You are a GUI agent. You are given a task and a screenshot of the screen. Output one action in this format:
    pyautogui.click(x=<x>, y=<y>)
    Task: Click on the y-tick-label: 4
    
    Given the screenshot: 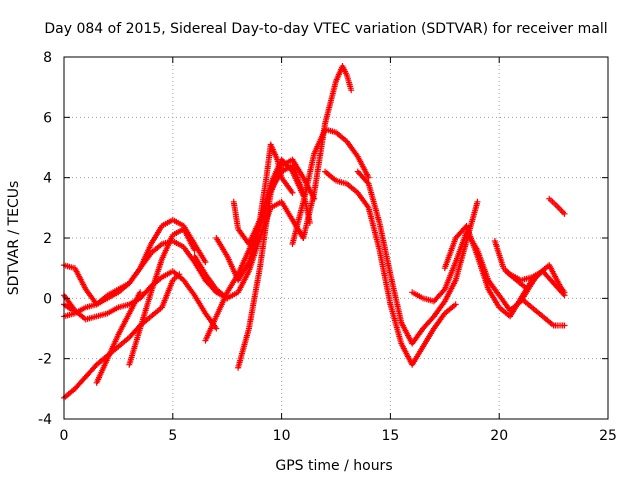 What is the action you would take?
    pyautogui.click(x=47, y=179)
    